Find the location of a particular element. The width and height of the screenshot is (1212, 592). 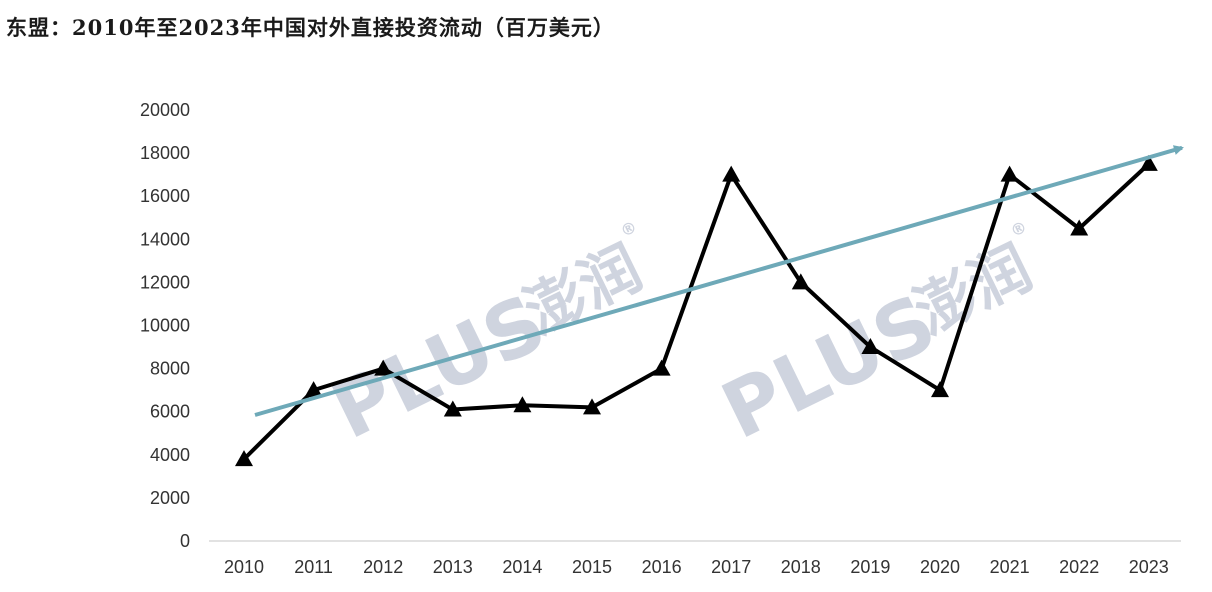

x-tick-label: 2021 is located at coordinates (1010, 567).